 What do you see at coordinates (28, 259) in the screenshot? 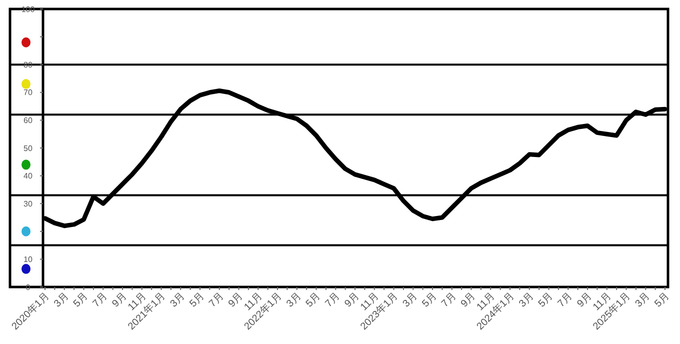
I see `y-tick-label: 10` at bounding box center [28, 259].